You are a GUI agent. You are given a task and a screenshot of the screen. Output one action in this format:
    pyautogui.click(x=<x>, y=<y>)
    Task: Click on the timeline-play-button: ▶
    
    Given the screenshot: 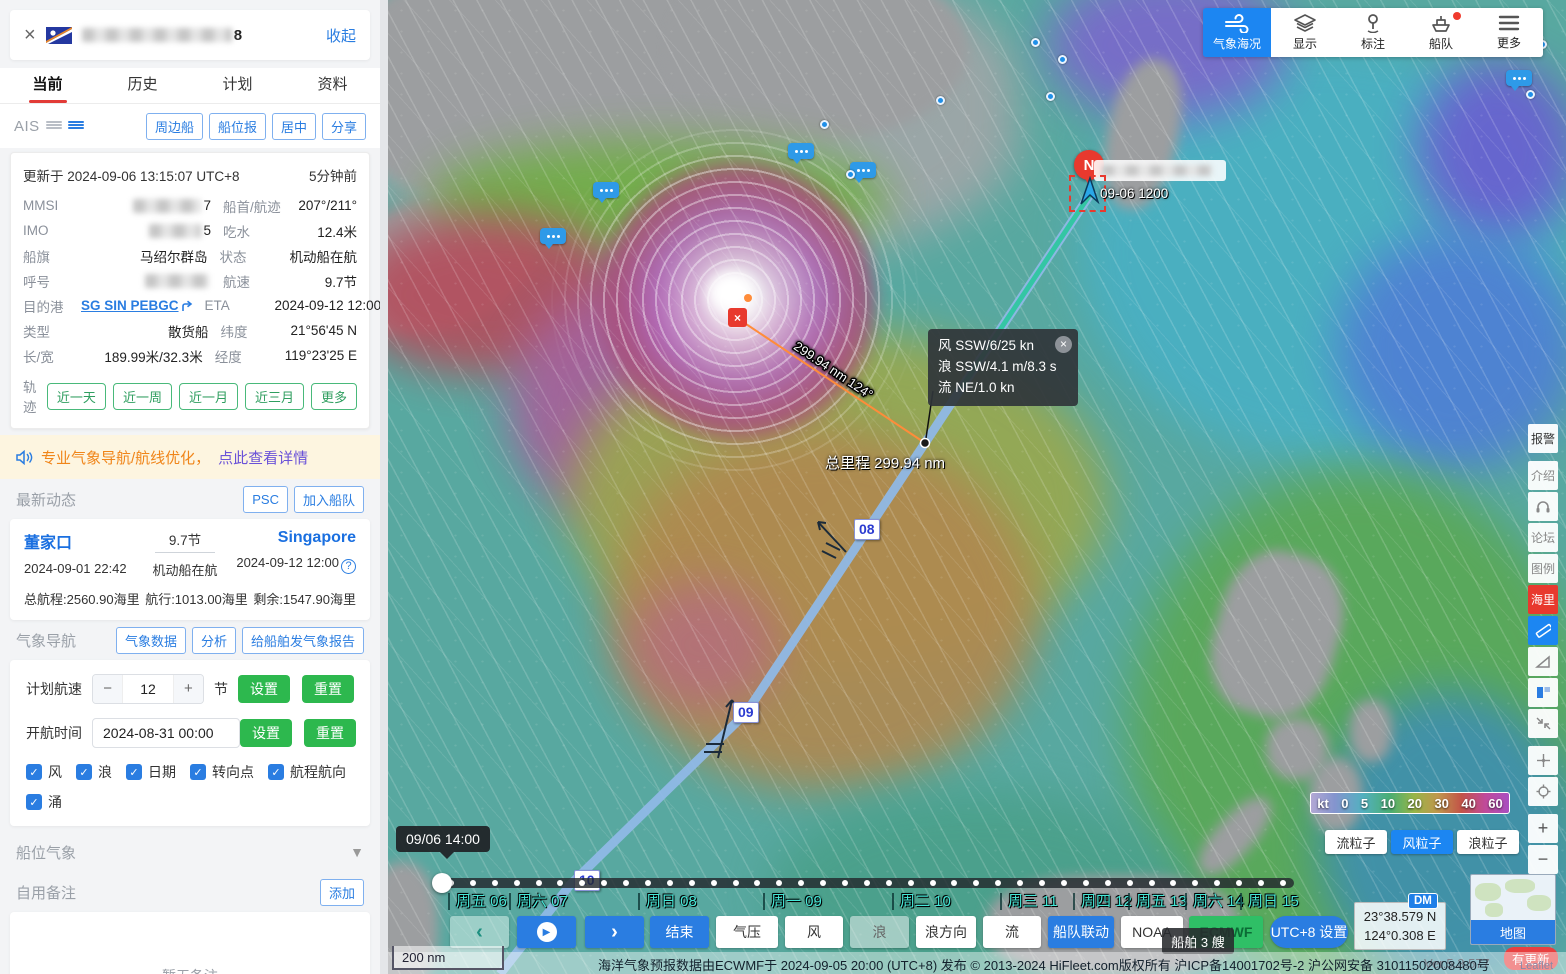 What is the action you would take?
    pyautogui.click(x=546, y=932)
    